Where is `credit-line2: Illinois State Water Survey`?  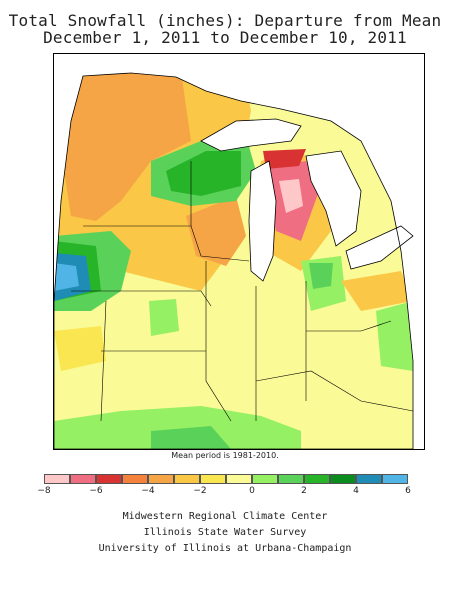 credit-line2: Illinois State Water Survey is located at coordinates (225, 532).